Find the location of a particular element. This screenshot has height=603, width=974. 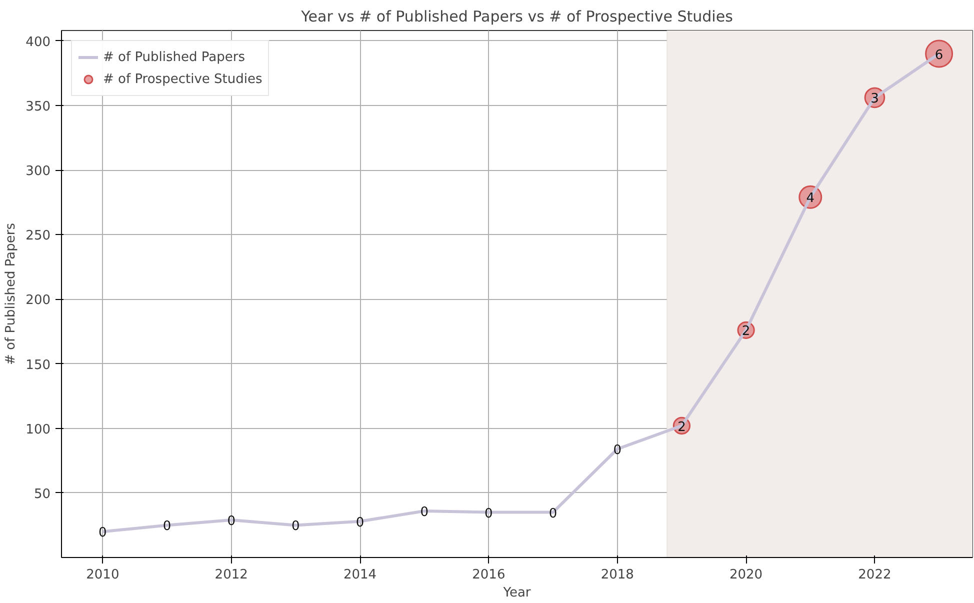

data-label: 4 is located at coordinates (810, 198).